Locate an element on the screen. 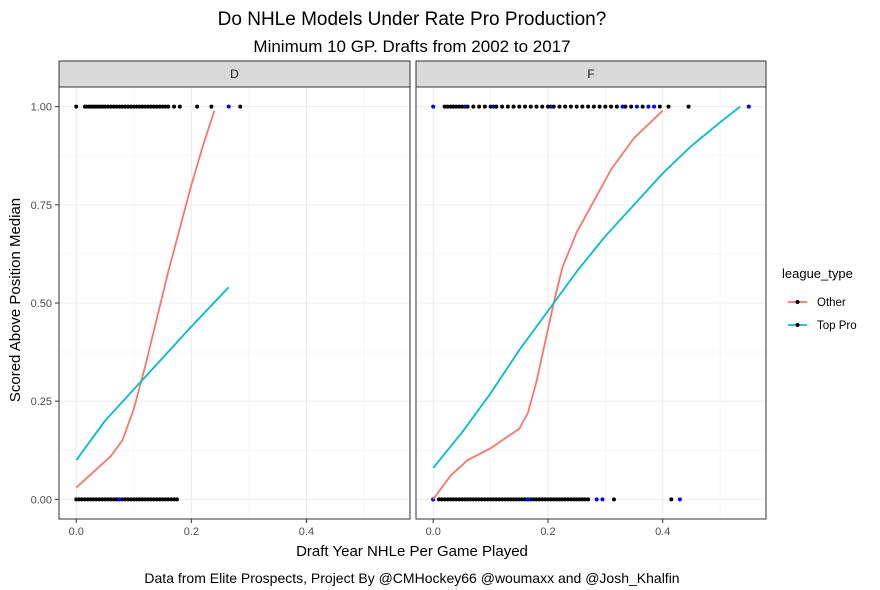 This screenshot has width=880, height=590. x-tick-label: 0.2 is located at coordinates (191, 532).